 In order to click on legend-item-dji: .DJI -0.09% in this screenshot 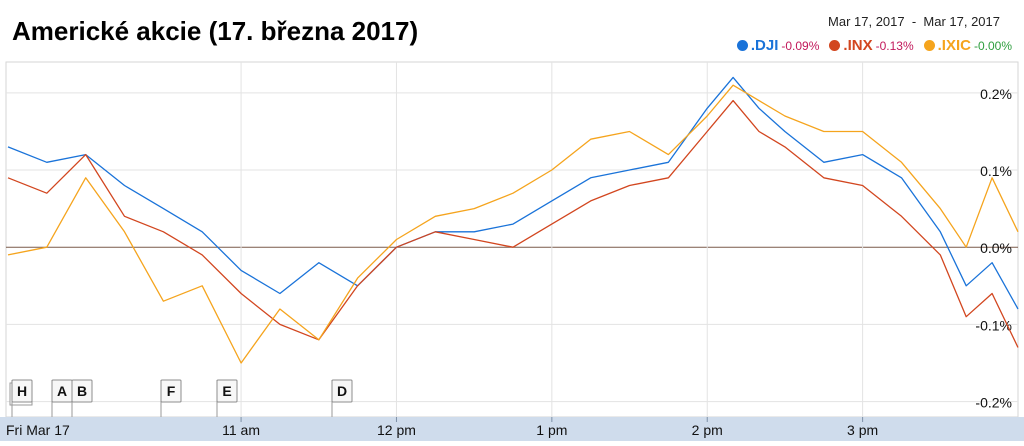, I will do `click(778, 45)`.